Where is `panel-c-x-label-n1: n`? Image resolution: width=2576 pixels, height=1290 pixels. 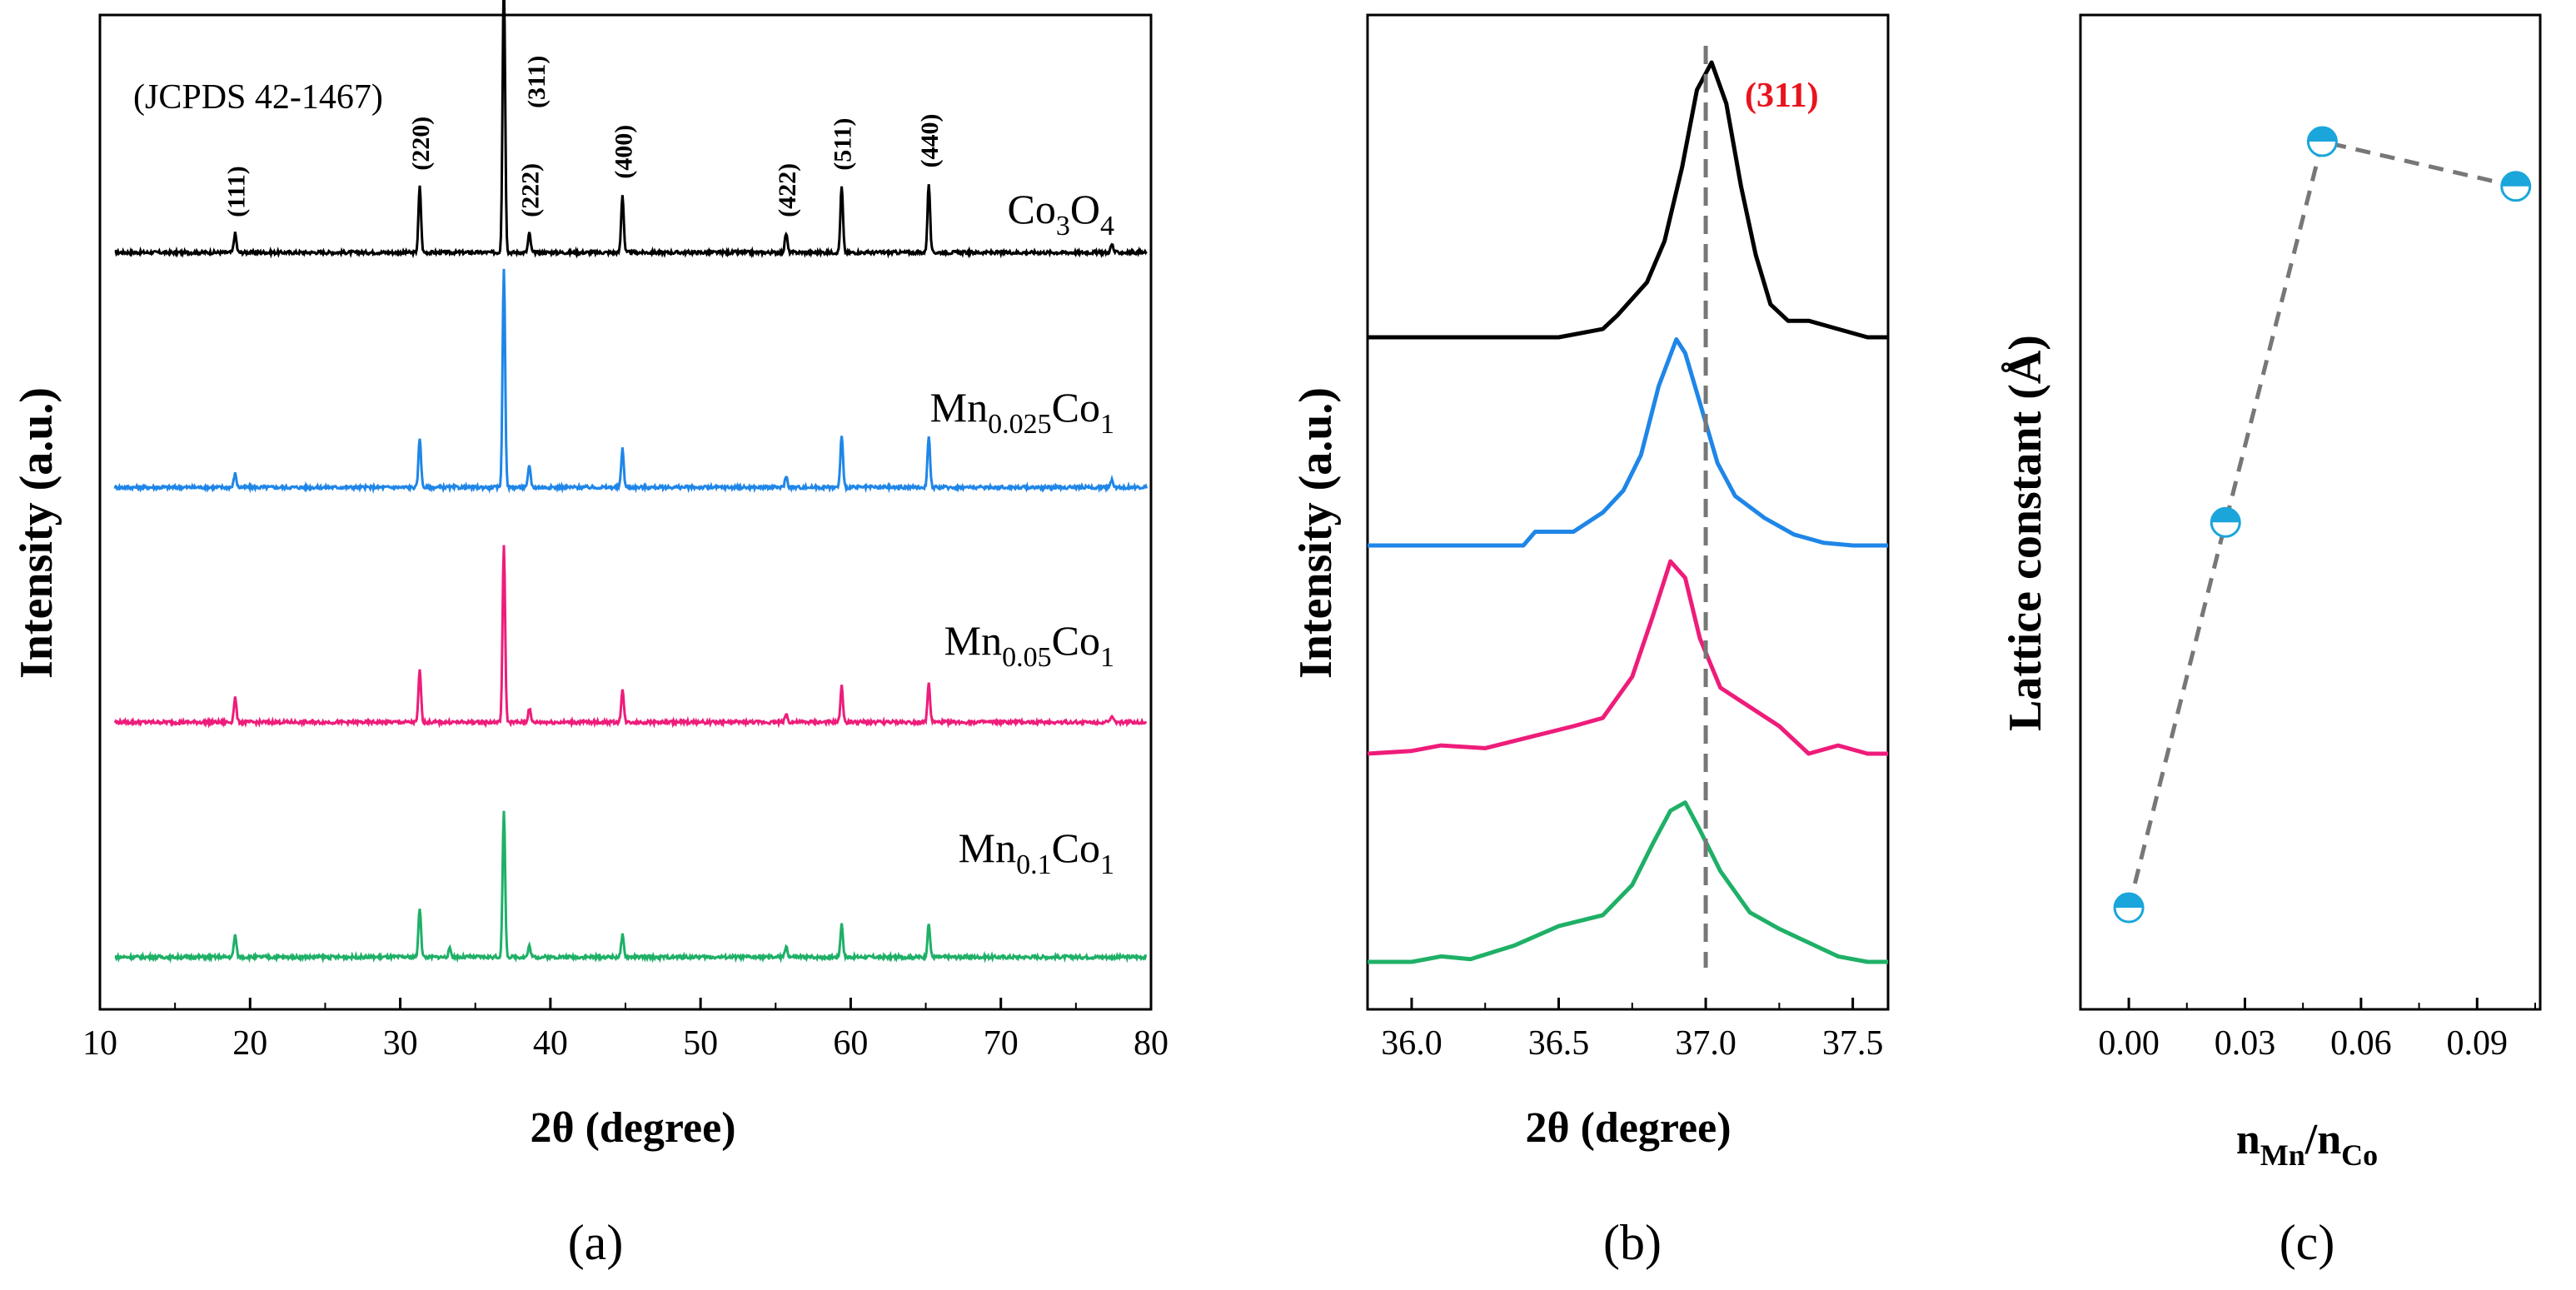 panel-c-x-label-n1: n is located at coordinates (2248, 1139).